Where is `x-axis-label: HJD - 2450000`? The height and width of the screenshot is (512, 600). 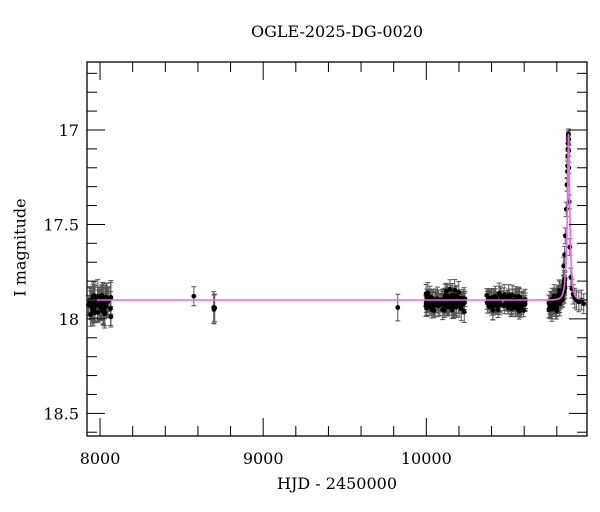 x-axis-label: HJD - 2450000 is located at coordinates (337, 483).